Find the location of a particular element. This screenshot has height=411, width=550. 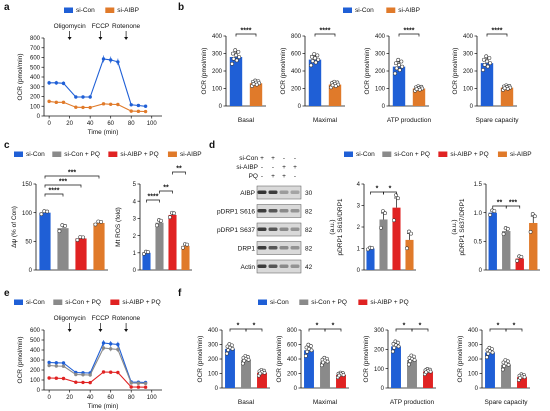

panel-b-sub2-sig-bracket is located at coordinates (409, 35).